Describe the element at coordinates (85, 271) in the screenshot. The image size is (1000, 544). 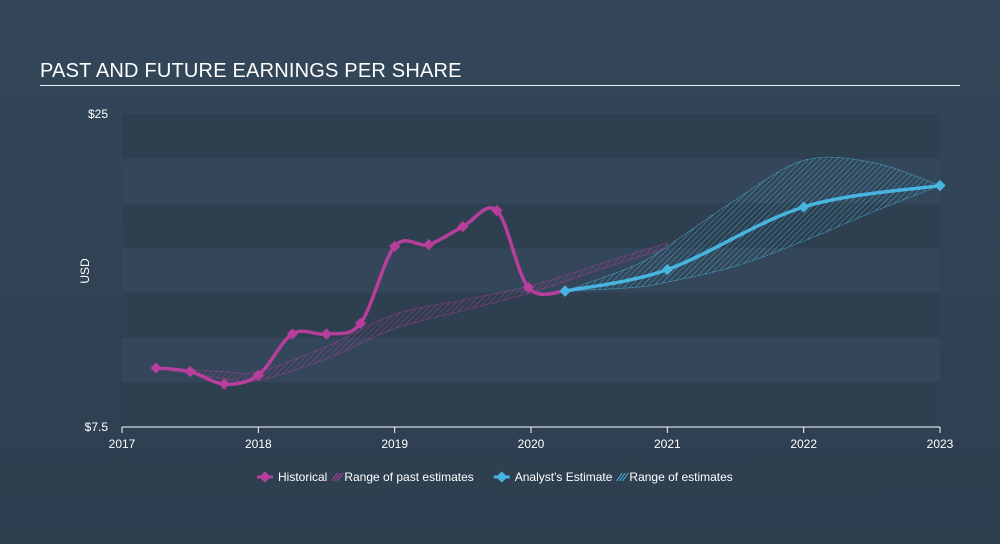
I see `y-axis-label: USD` at that location.